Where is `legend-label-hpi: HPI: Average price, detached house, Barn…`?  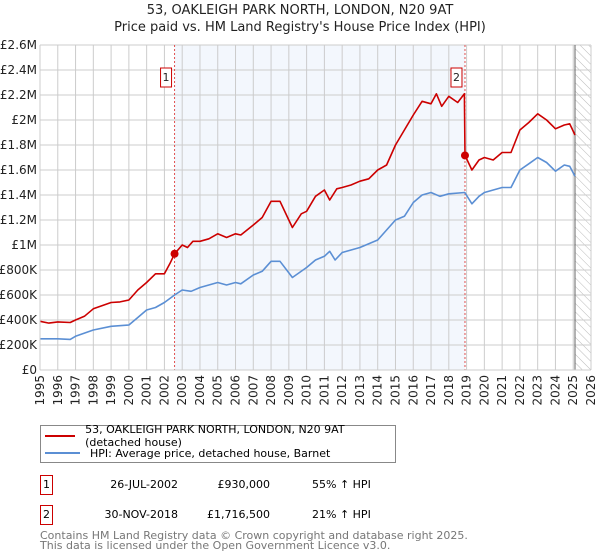 legend-label-hpi: HPI: Average price, detached house, Barn… is located at coordinates (210, 453).